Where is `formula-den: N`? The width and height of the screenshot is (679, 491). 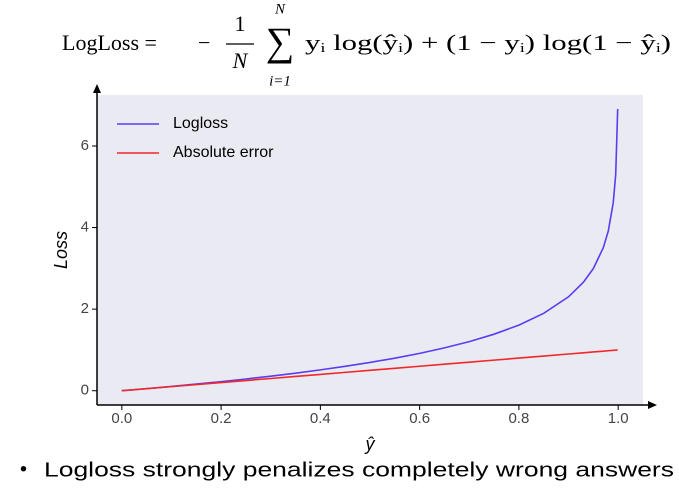
formula-den: N is located at coordinates (240, 60).